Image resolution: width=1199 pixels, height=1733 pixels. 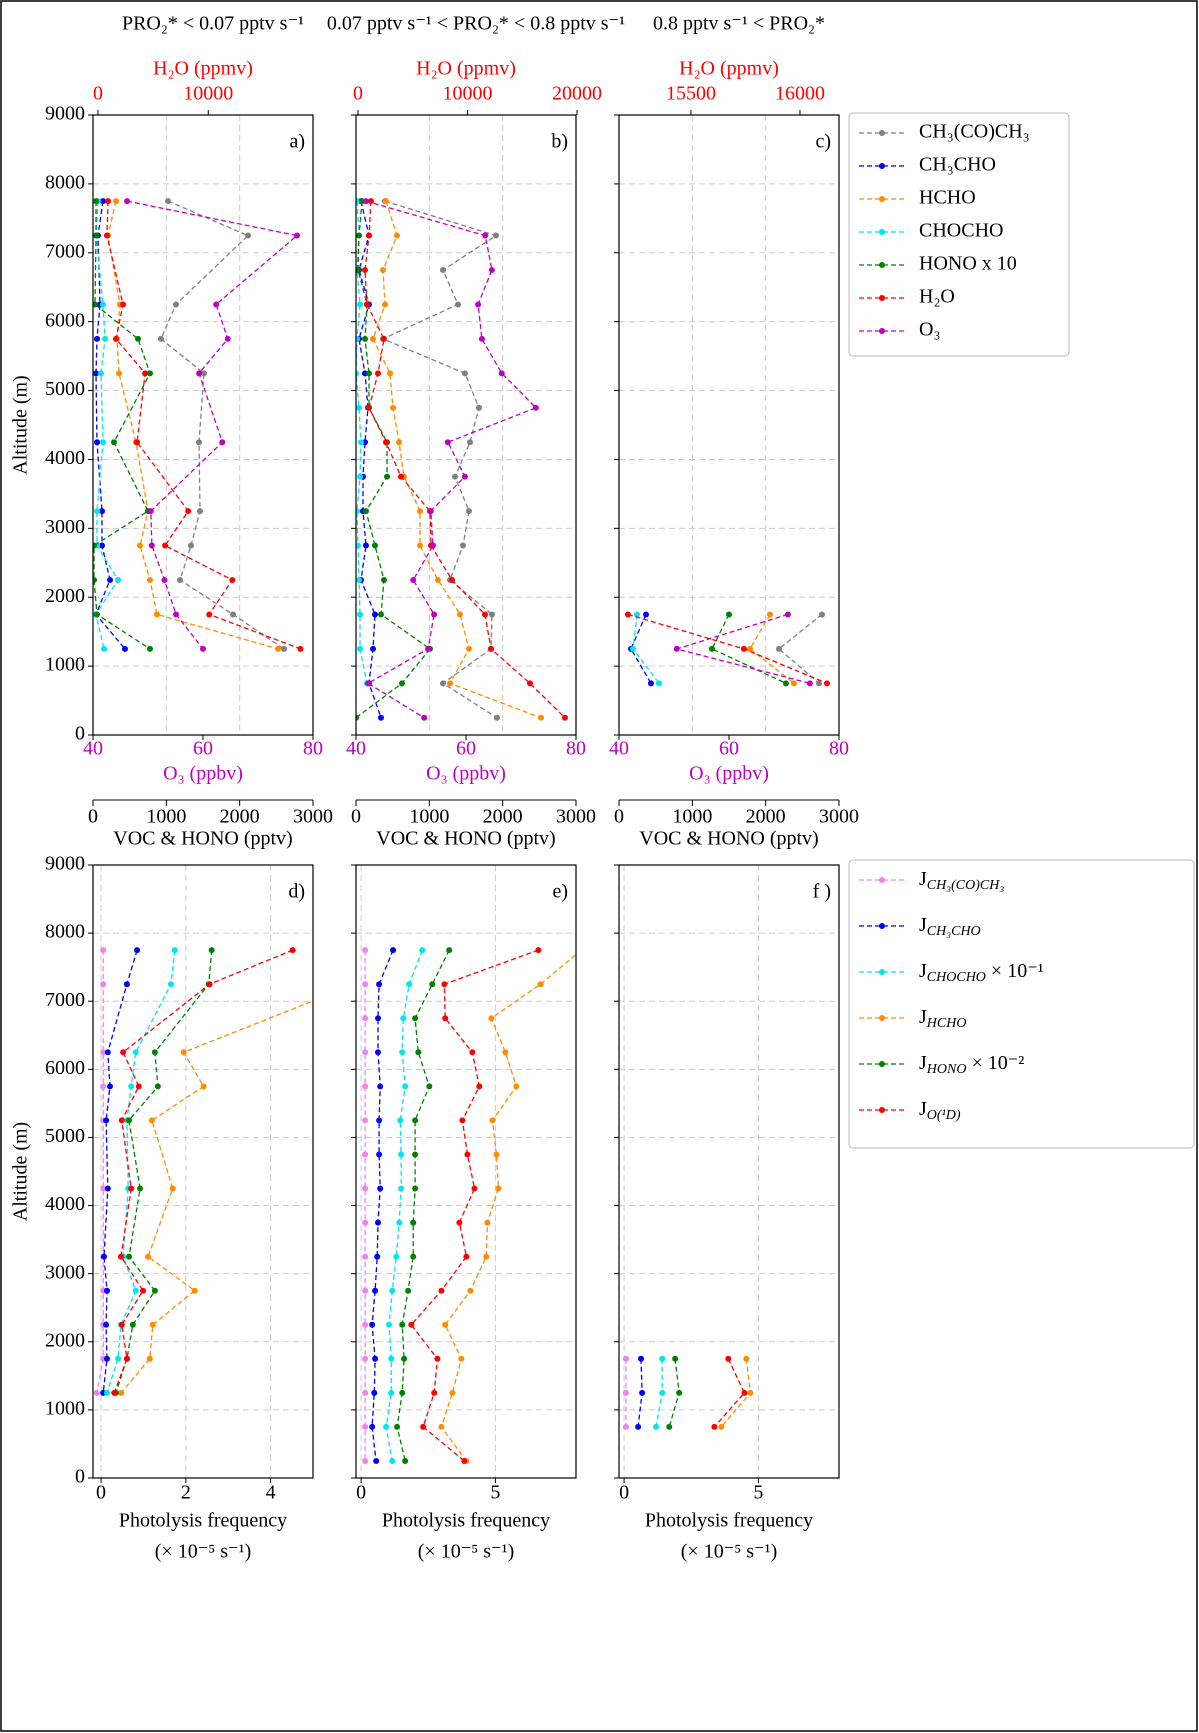 I want to click on legend-label: O₃, so click(x=929, y=330).